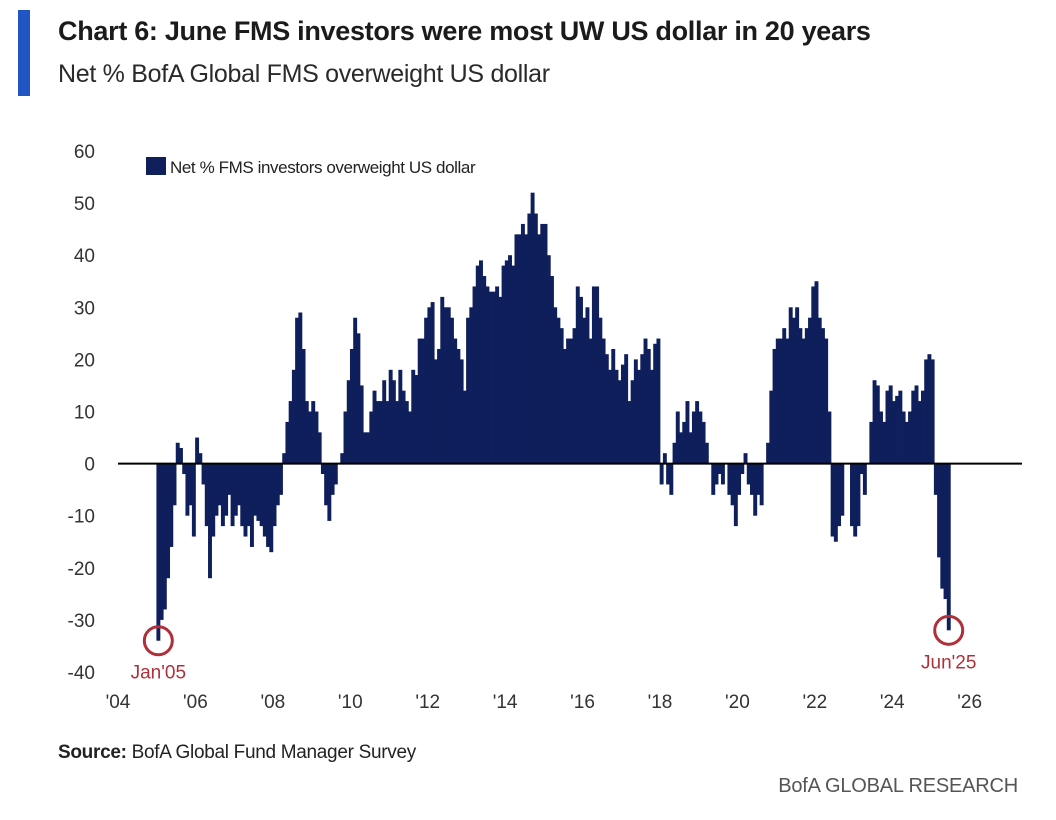 Image resolution: width=1056 pixels, height=820 pixels. I want to click on source-label: Source:, so click(92, 752).